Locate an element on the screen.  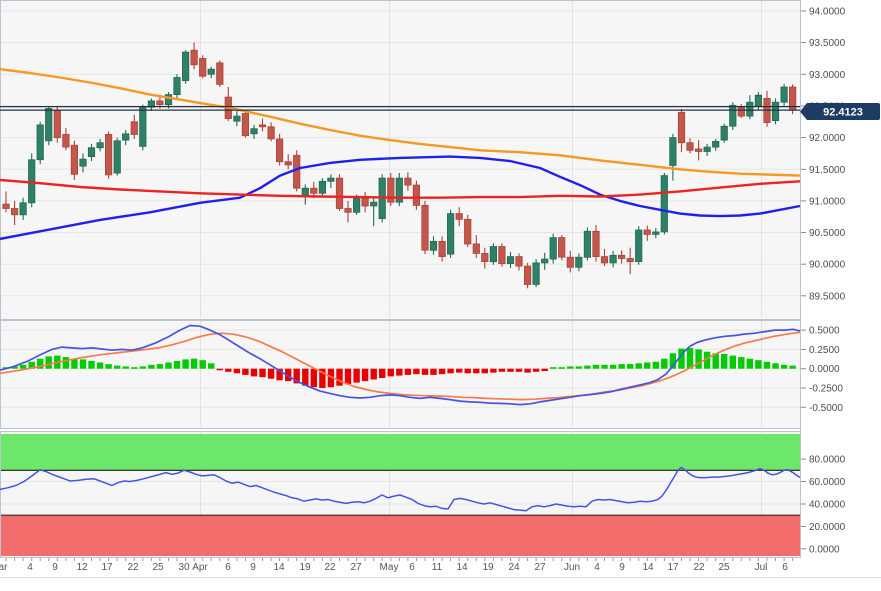
macd-axis-label: -0.2500 is located at coordinates (826, 389).